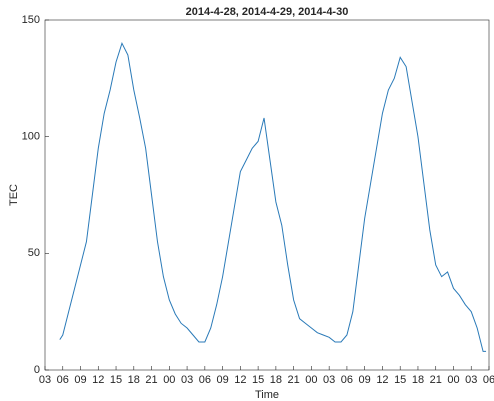 This screenshot has width=494, height=401. Describe the element at coordinates (37, 370) in the screenshot. I see `y-tick-label: 0` at that location.